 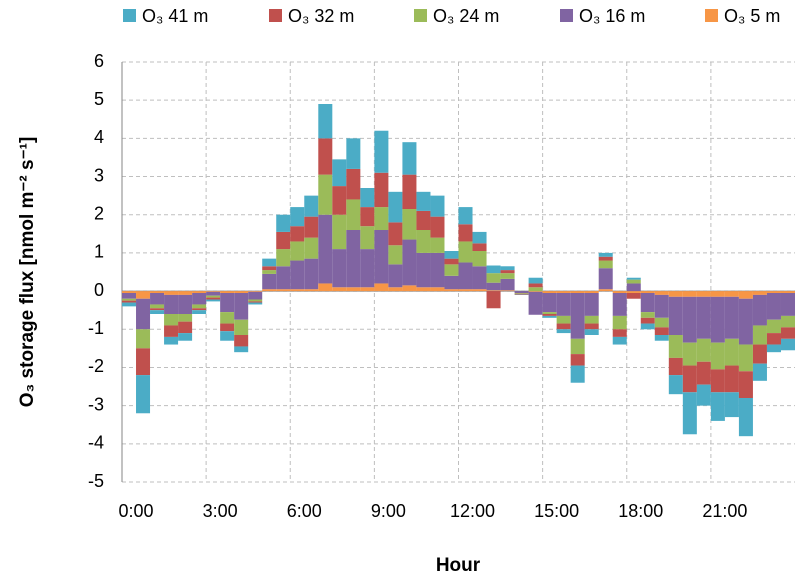 What do you see at coordinates (752, 16) in the screenshot?
I see `legend-label: O₃ 5 m` at bounding box center [752, 16].